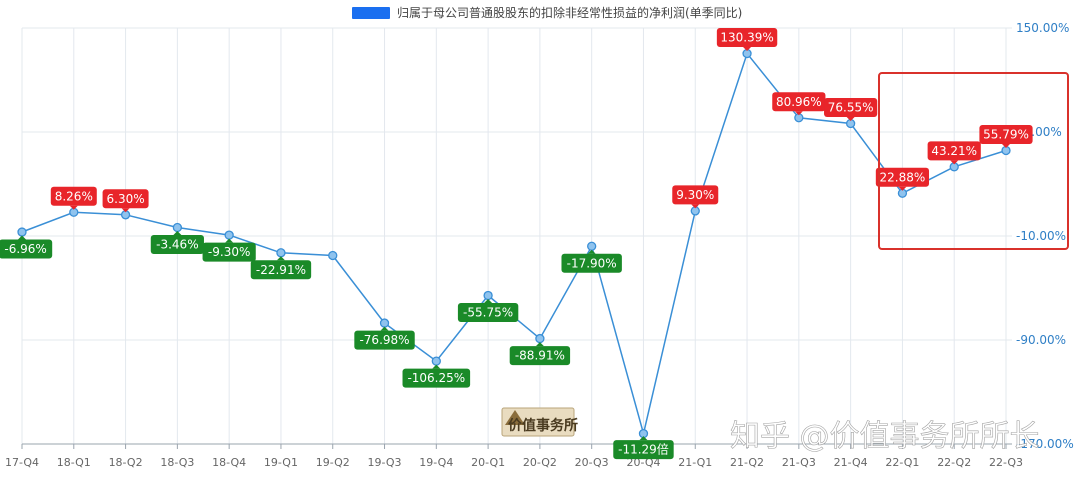 This screenshot has width=1080, height=481. What do you see at coordinates (22, 462) in the screenshot?
I see `x-tick-label: 17-Q4` at bounding box center [22, 462].